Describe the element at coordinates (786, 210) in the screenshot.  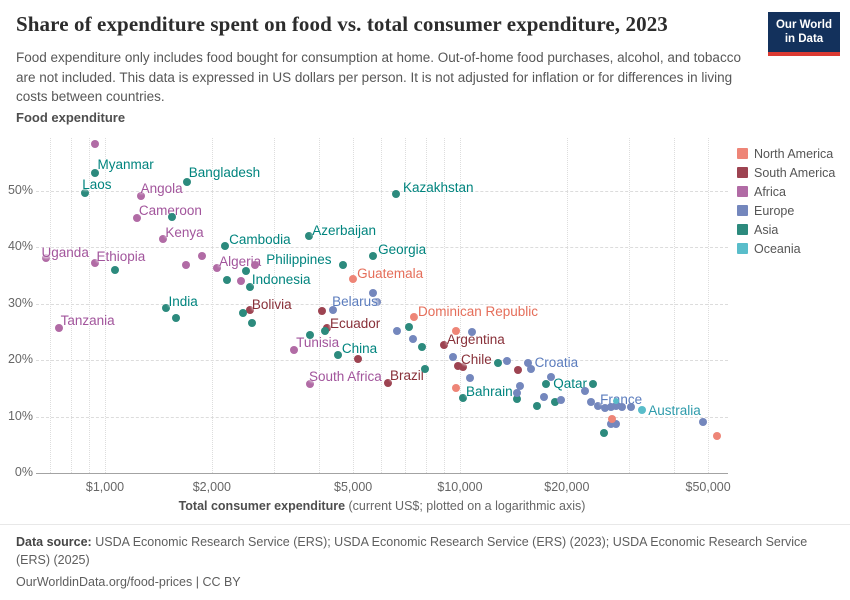
I see `legend-item-europe: Europe` at that location.